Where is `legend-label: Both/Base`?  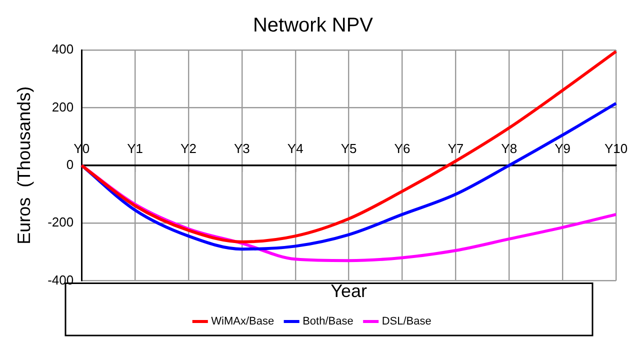
legend-label: Both/Base is located at coordinates (328, 322).